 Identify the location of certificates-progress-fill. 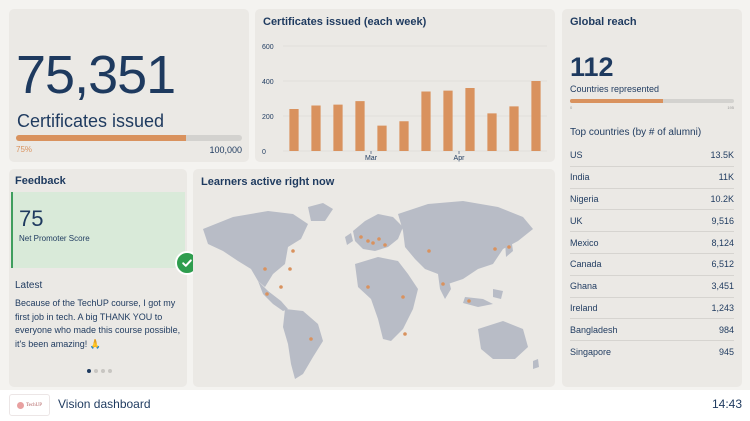
(101, 138).